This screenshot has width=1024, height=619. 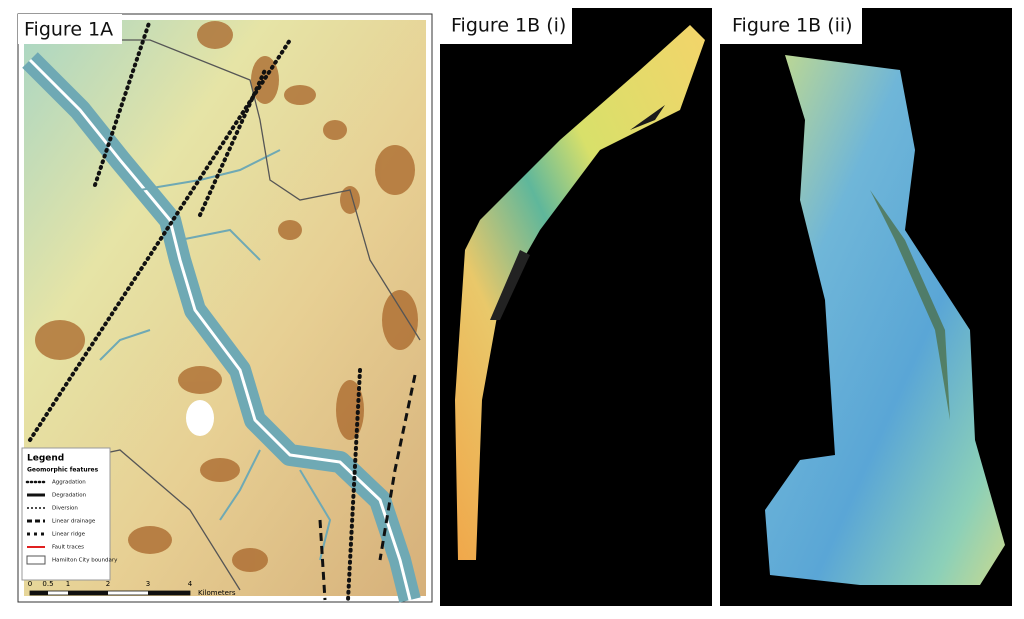 I want to click on scale-label: 2, so click(x=108, y=584).